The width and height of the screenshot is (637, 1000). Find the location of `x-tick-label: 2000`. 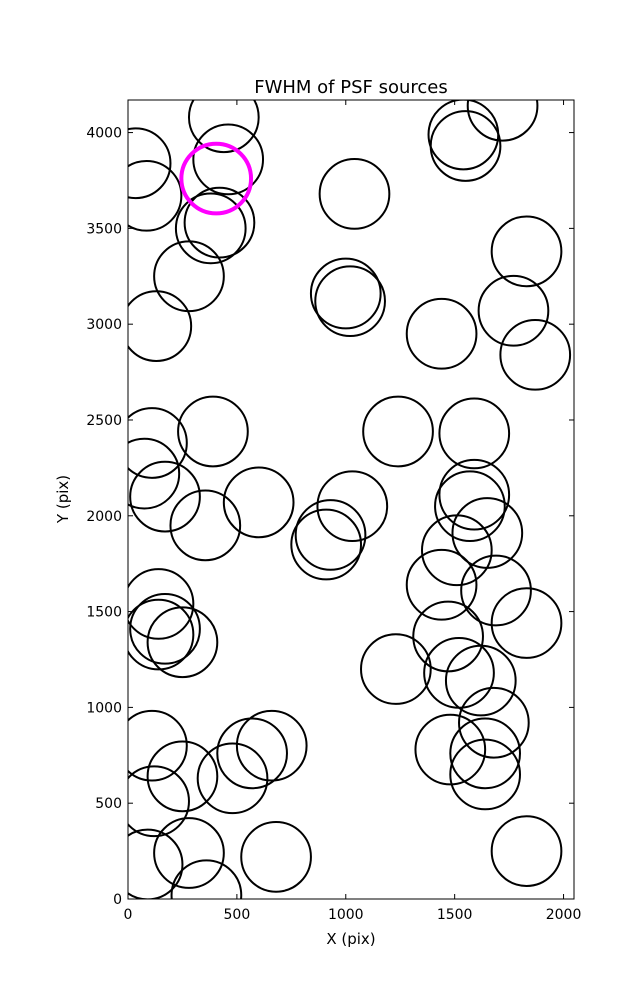

x-tick-label: 2000 is located at coordinates (564, 915).